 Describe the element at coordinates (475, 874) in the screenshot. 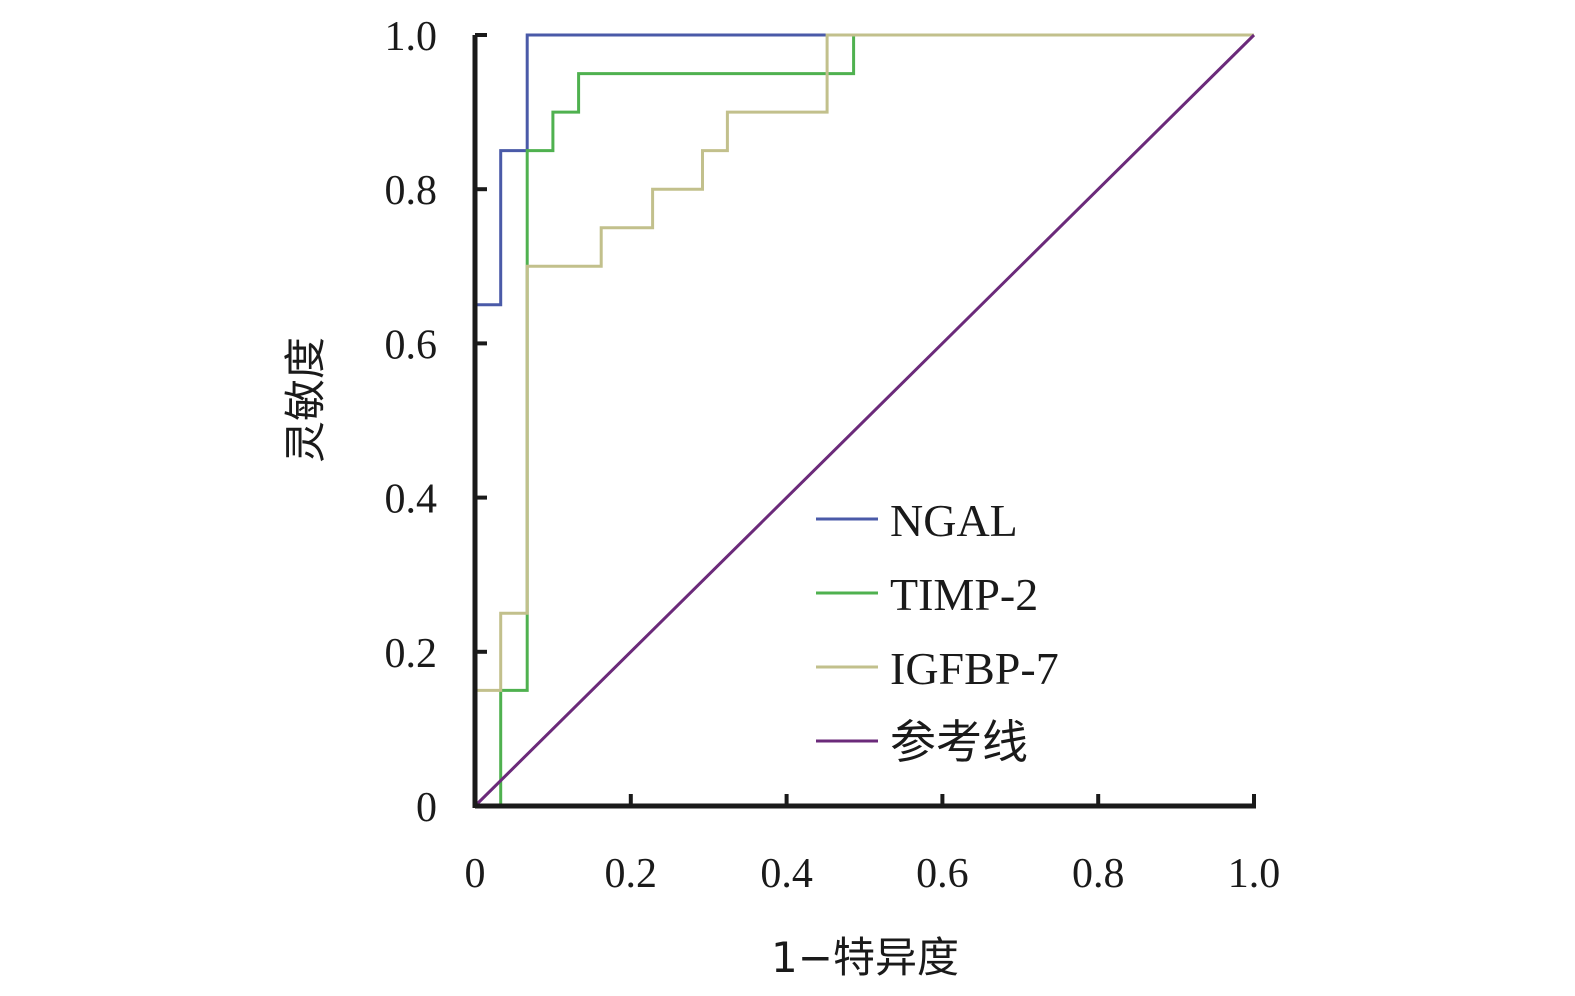

I see `x-tick-label: 0` at that location.